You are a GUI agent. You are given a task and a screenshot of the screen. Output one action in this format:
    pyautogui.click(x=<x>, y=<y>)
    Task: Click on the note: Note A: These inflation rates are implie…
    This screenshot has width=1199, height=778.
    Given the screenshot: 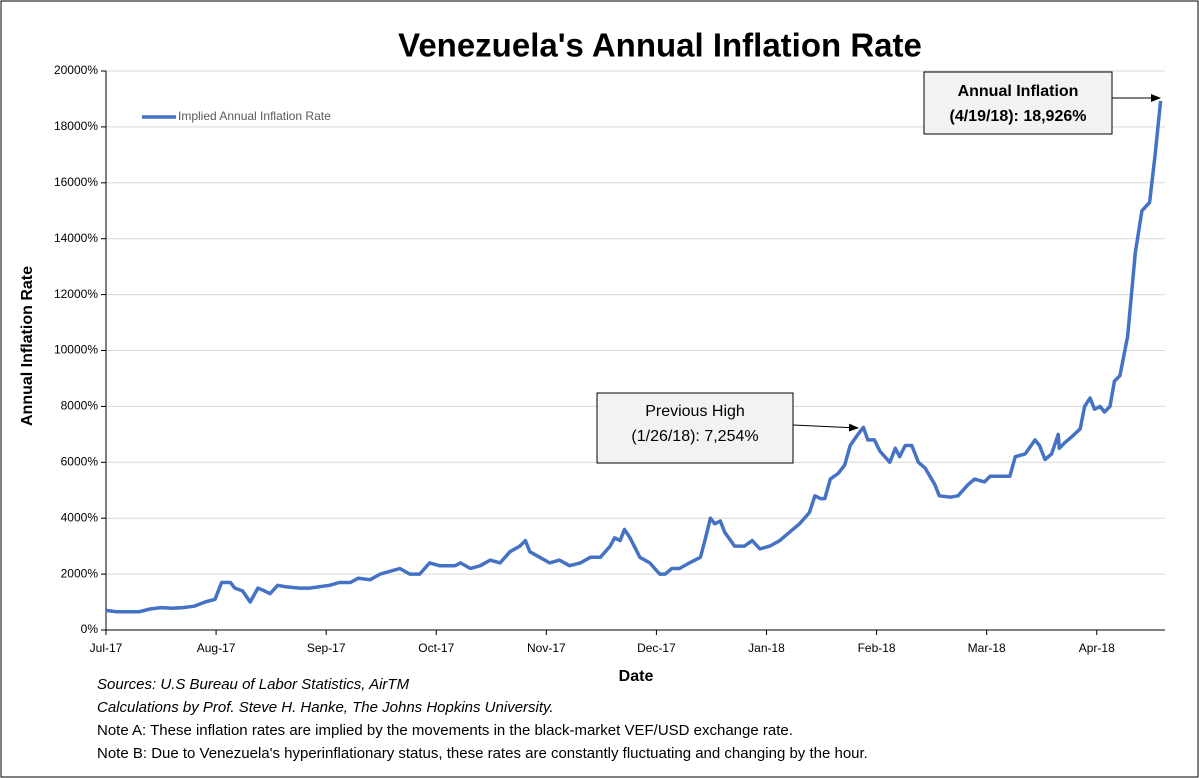 What is the action you would take?
    pyautogui.click(x=445, y=730)
    